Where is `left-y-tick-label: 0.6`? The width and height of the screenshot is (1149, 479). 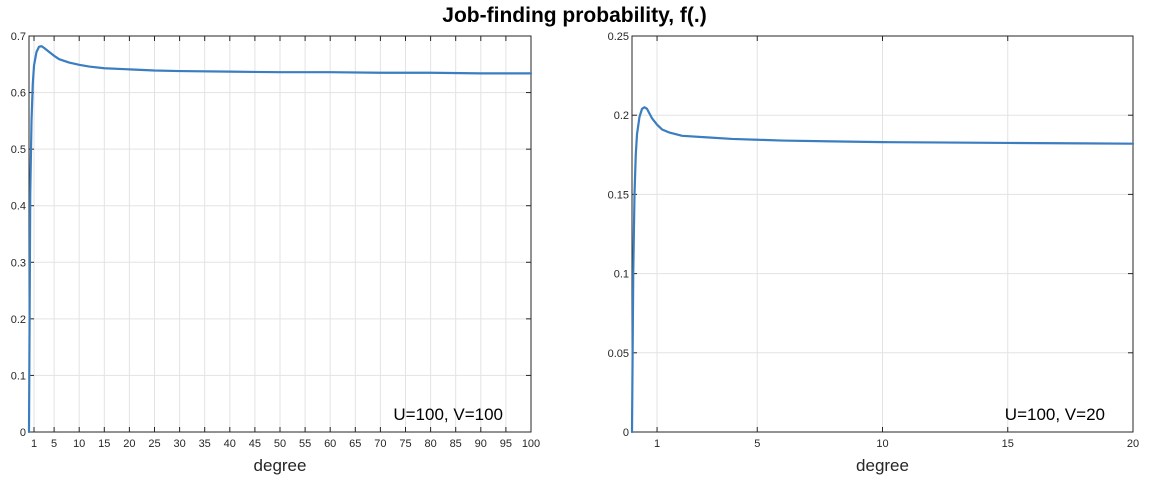 left-y-tick-label: 0.6 is located at coordinates (18, 94).